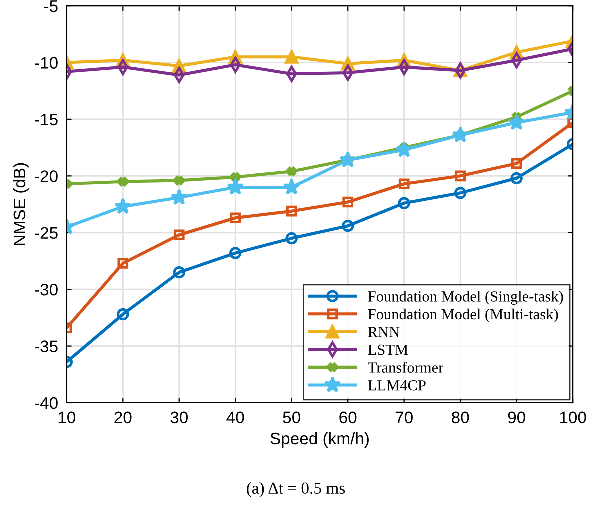 This screenshot has width=592, height=505. Describe the element at coordinates (46, 290) in the screenshot. I see `y-tick-label: -30` at that location.